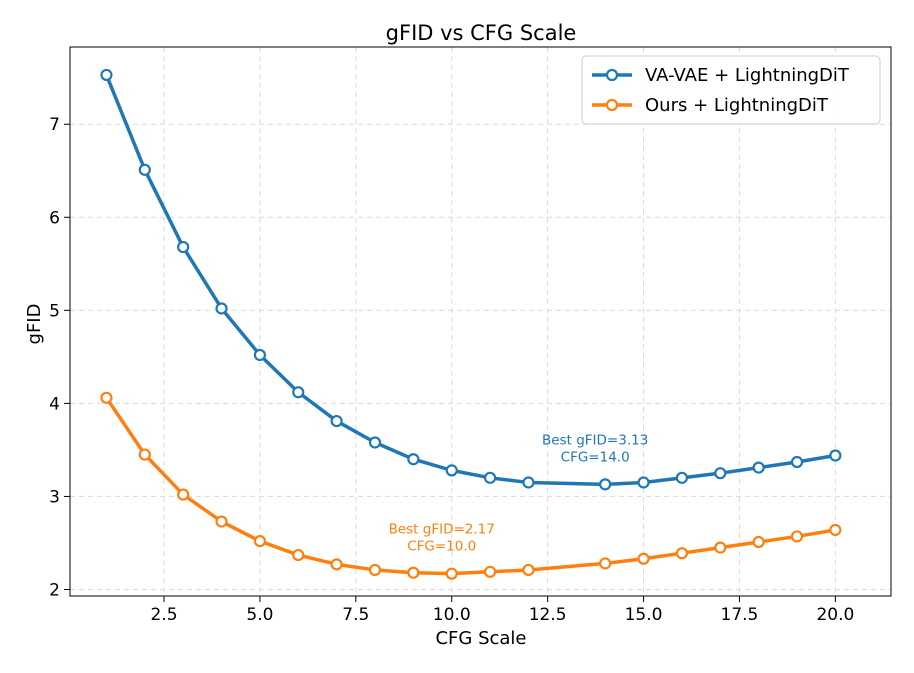 Image resolution: width=914 pixels, height=673 pixels. Describe the element at coordinates (595, 440) in the screenshot. I see `annotation-best-gfid: Best gFID=3.13` at that location.